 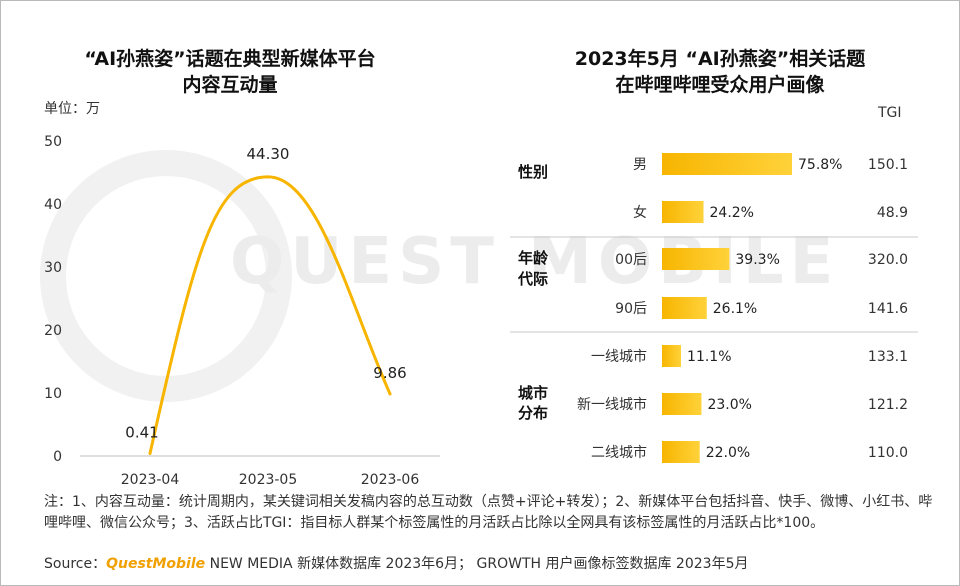 I want to click on category-label: 女, so click(x=640, y=212).